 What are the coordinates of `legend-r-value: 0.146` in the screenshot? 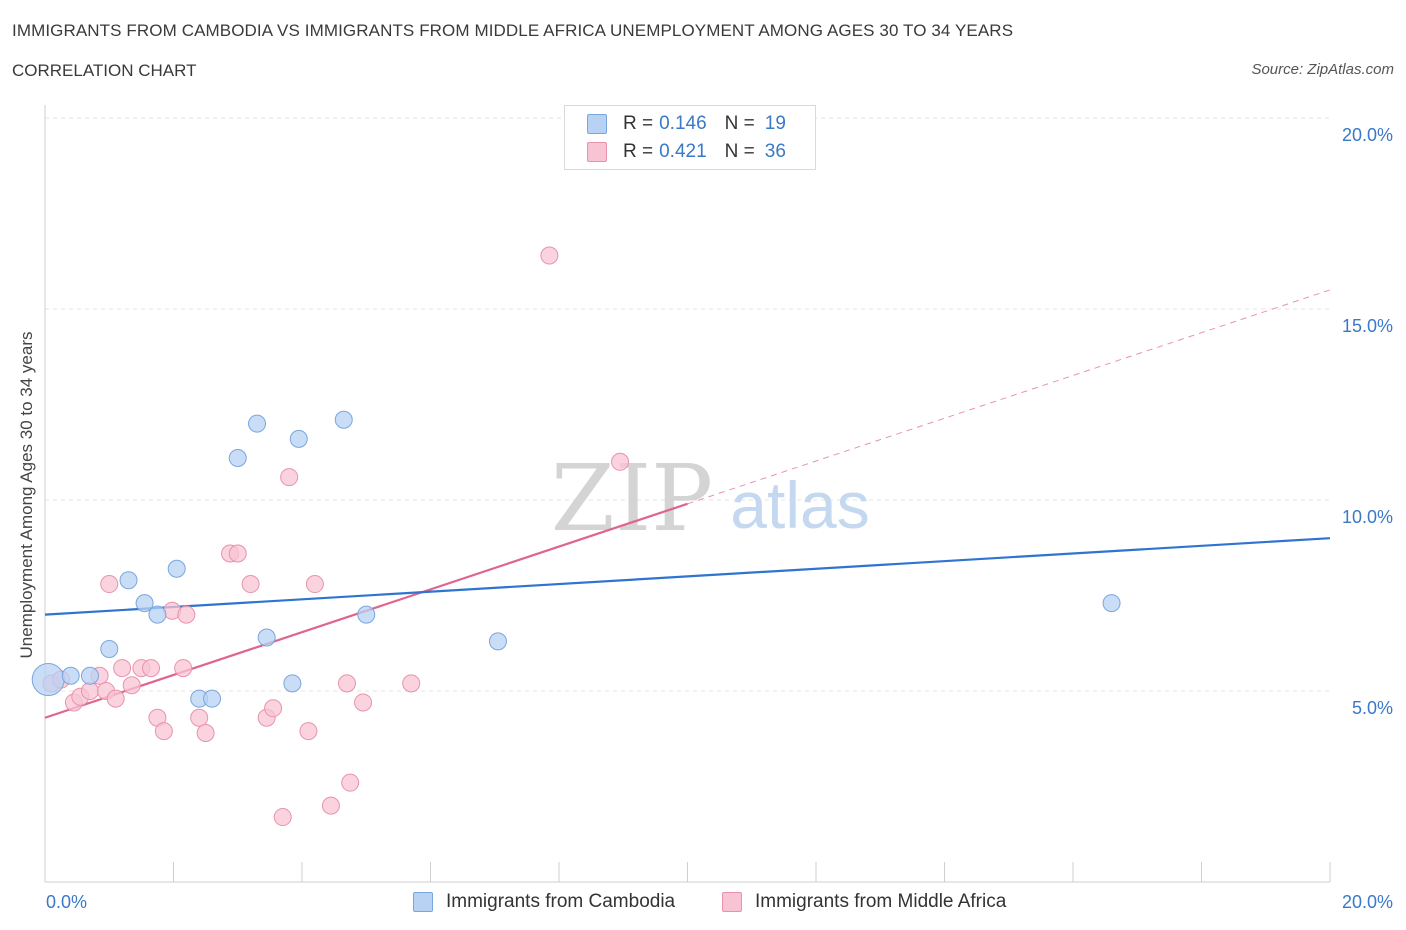 It's located at (683, 123).